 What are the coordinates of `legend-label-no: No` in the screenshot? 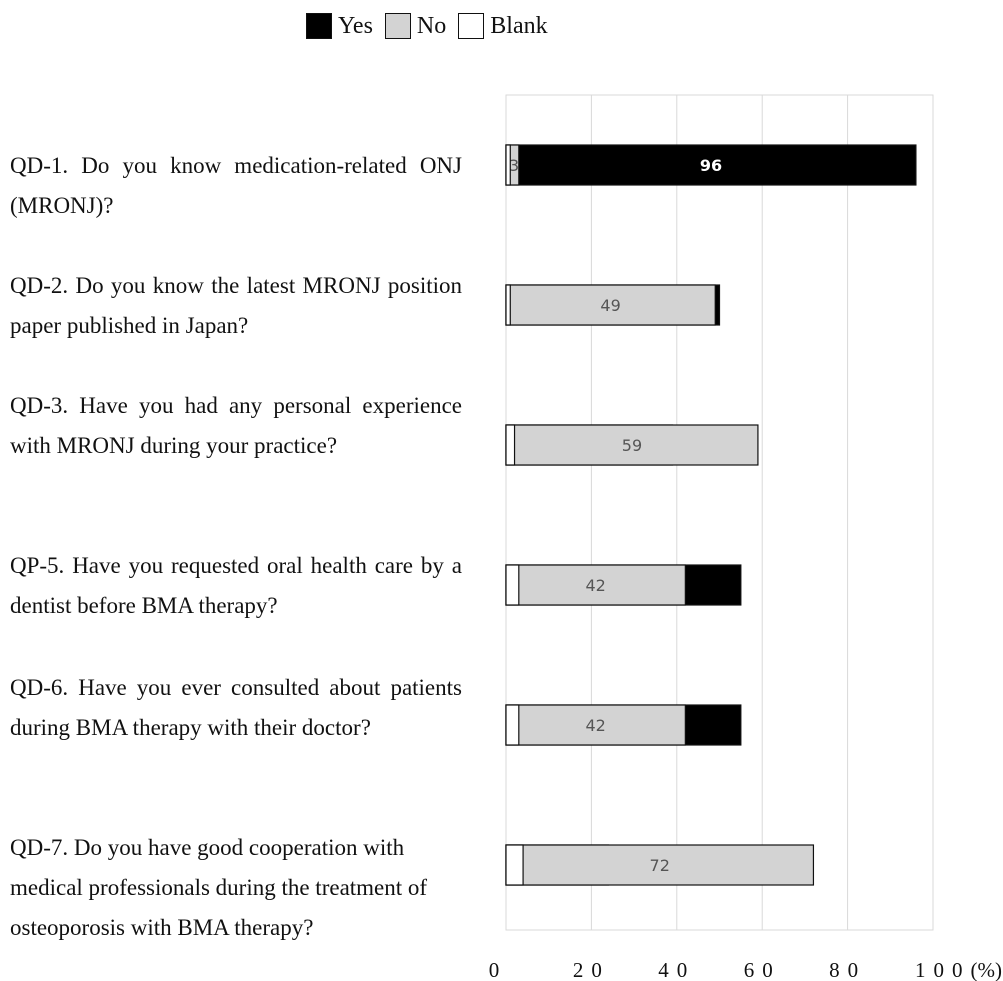 It's located at (431, 25).